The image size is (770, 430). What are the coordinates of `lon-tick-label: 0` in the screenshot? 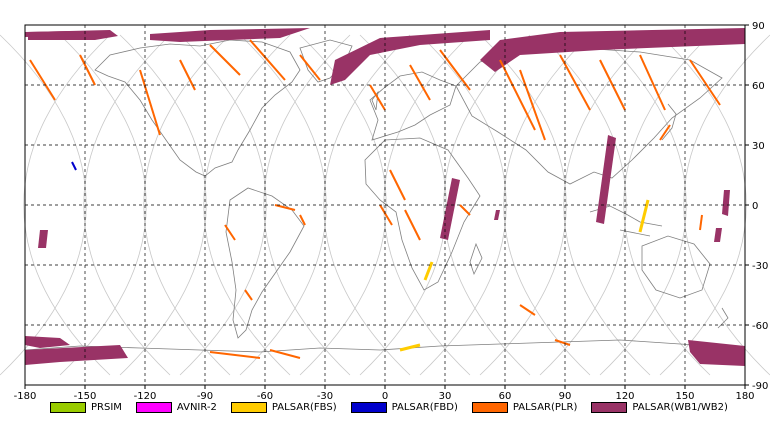 It's located at (385, 396).